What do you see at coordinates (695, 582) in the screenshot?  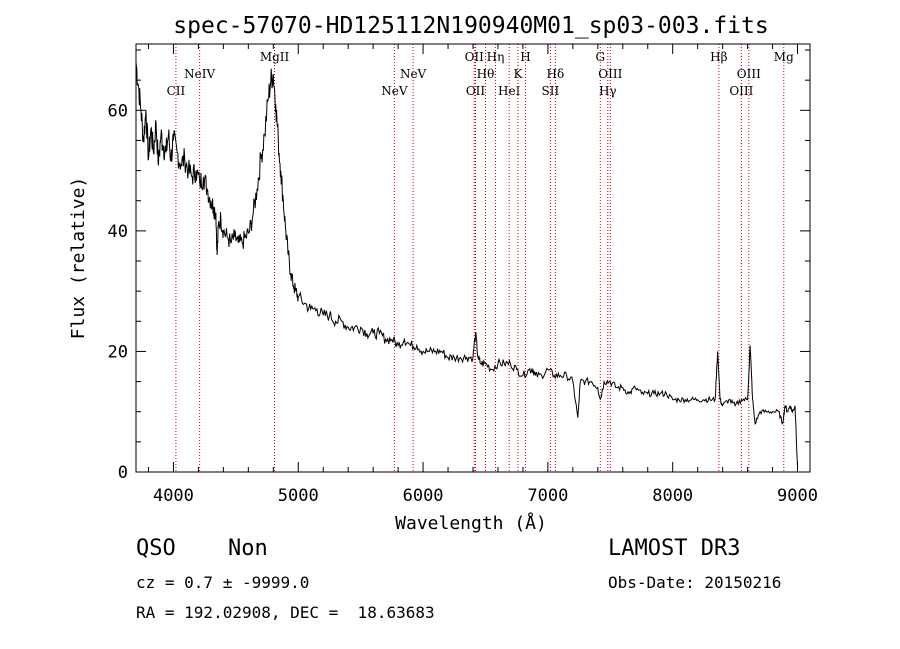 I see `observation-date: Obs-Date: 20150216` at bounding box center [695, 582].